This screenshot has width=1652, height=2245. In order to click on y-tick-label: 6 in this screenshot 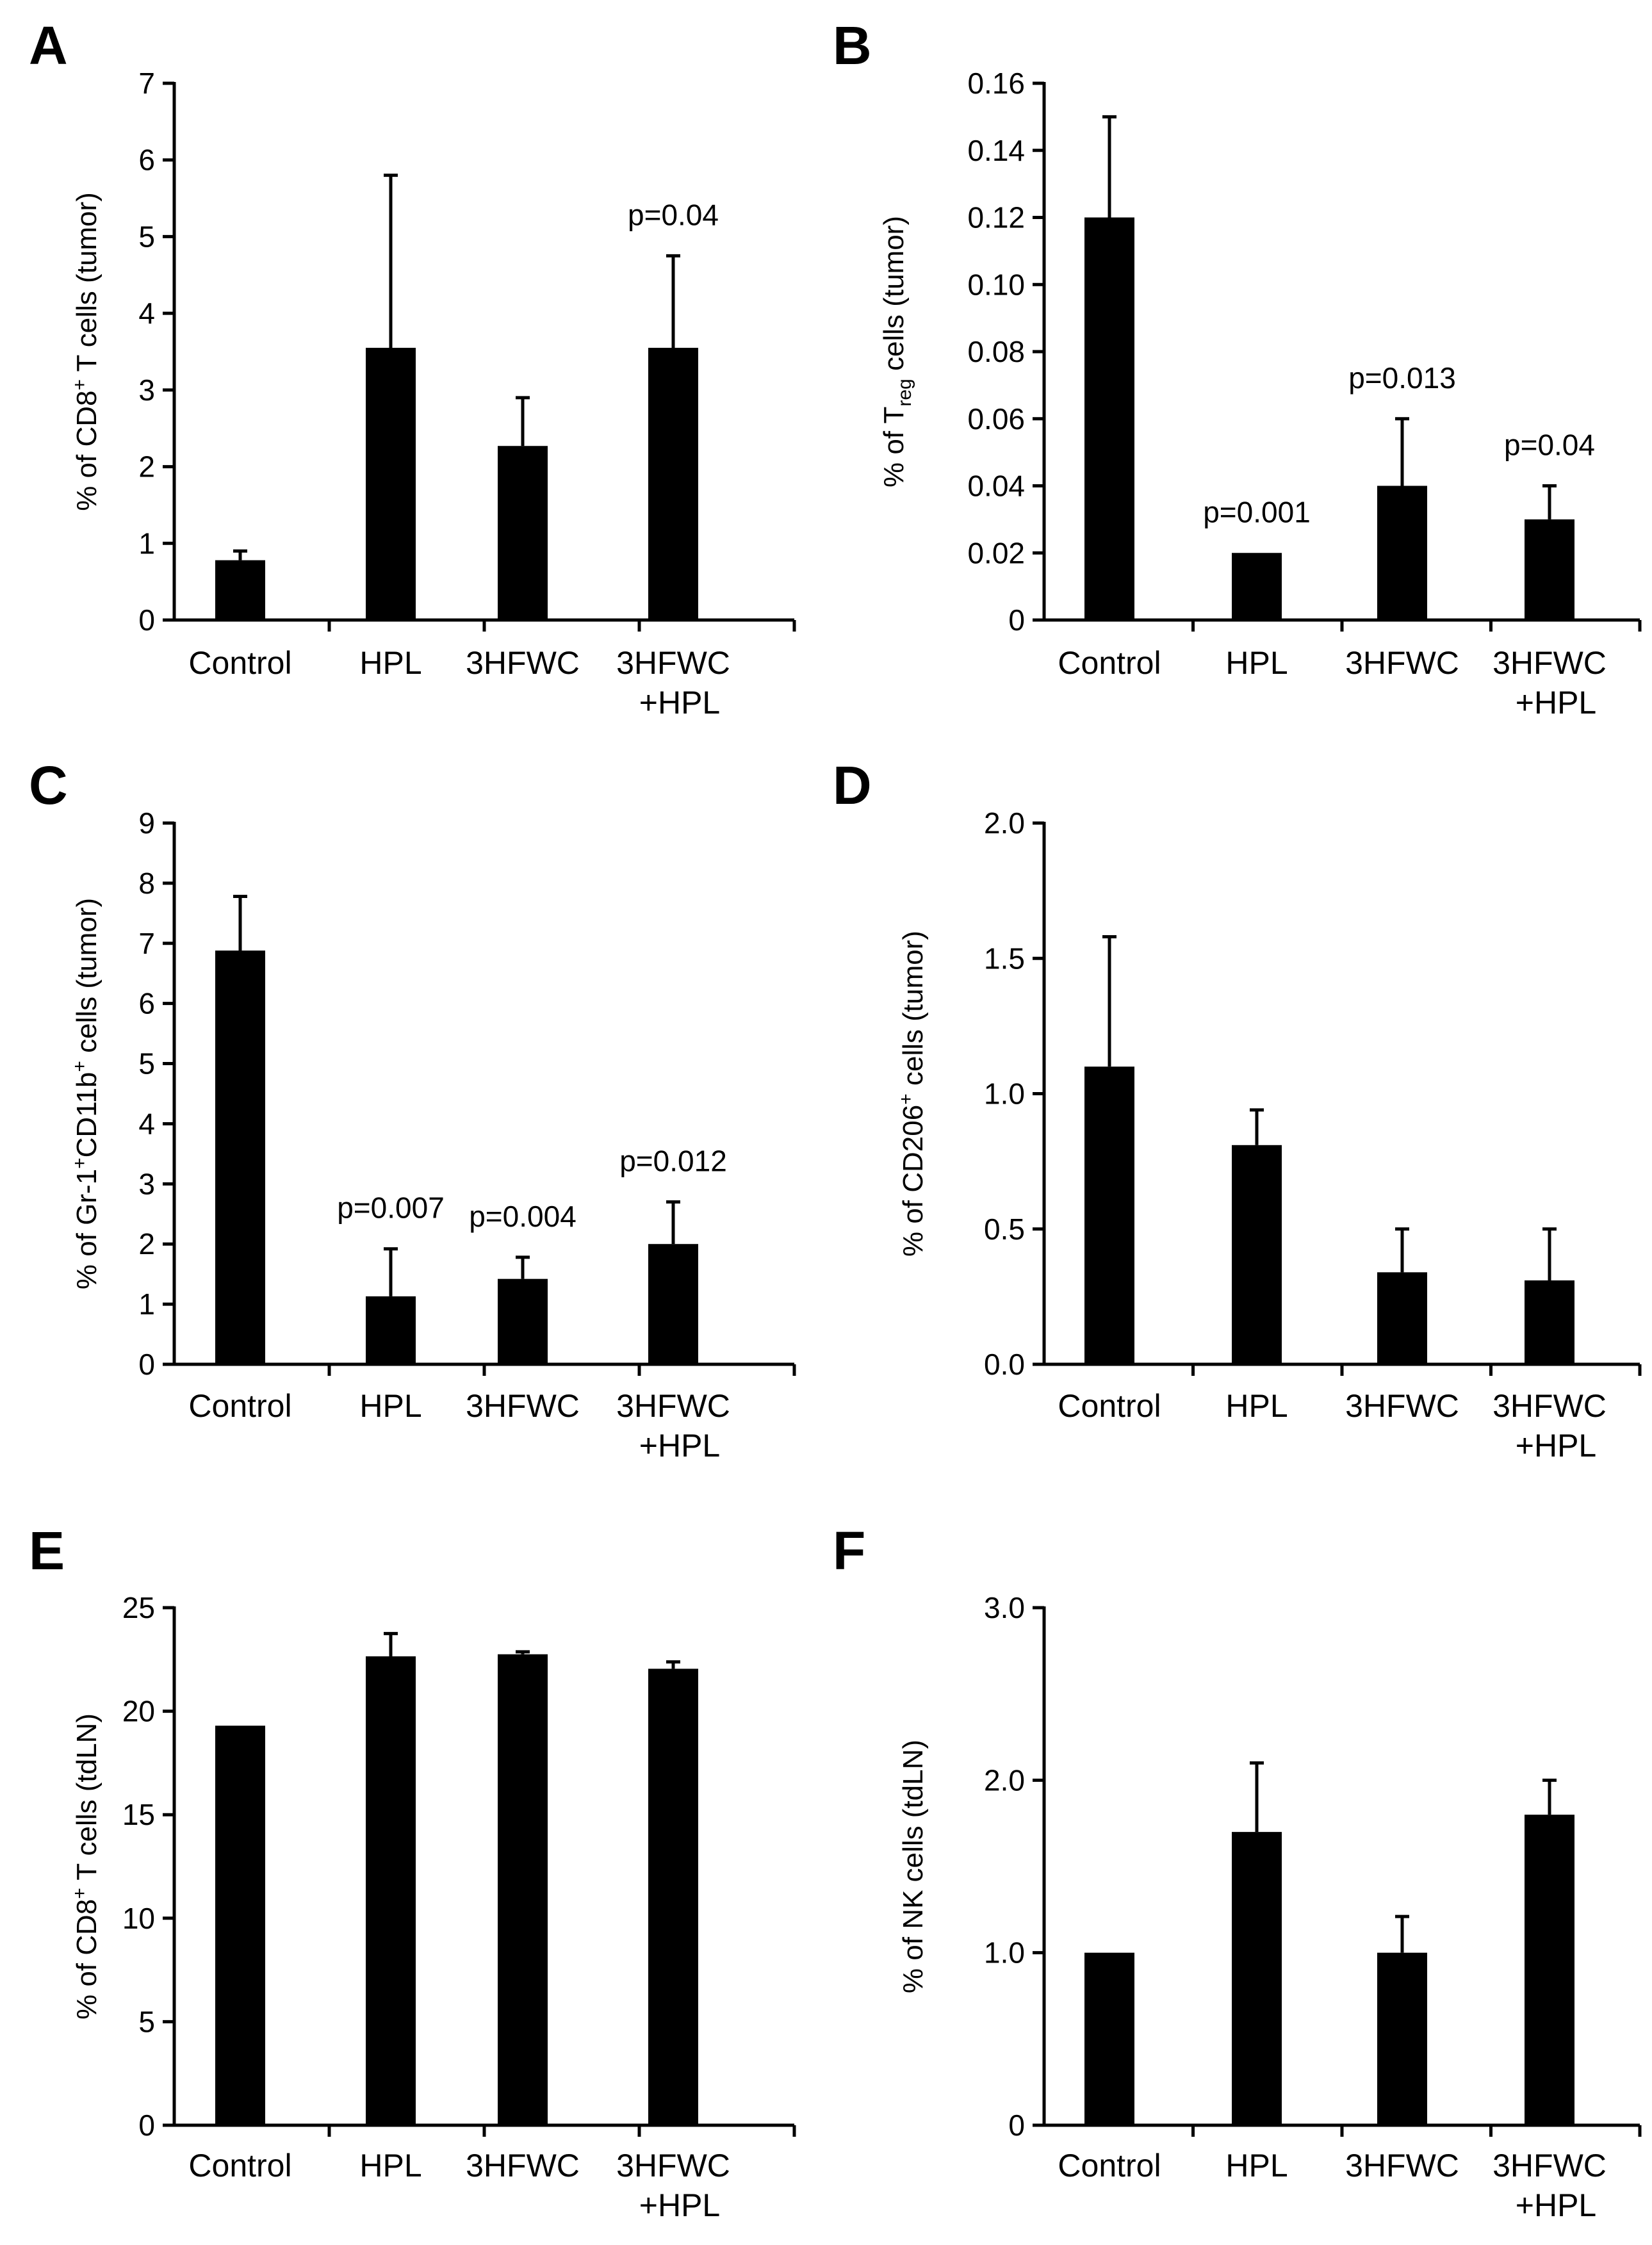, I will do `click(146, 1003)`.